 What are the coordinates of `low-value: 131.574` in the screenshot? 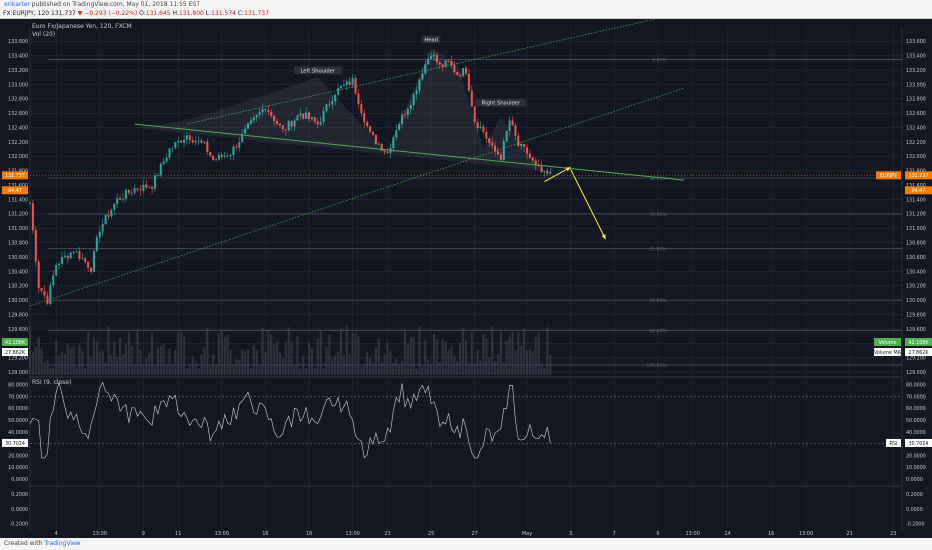 It's located at (223, 13).